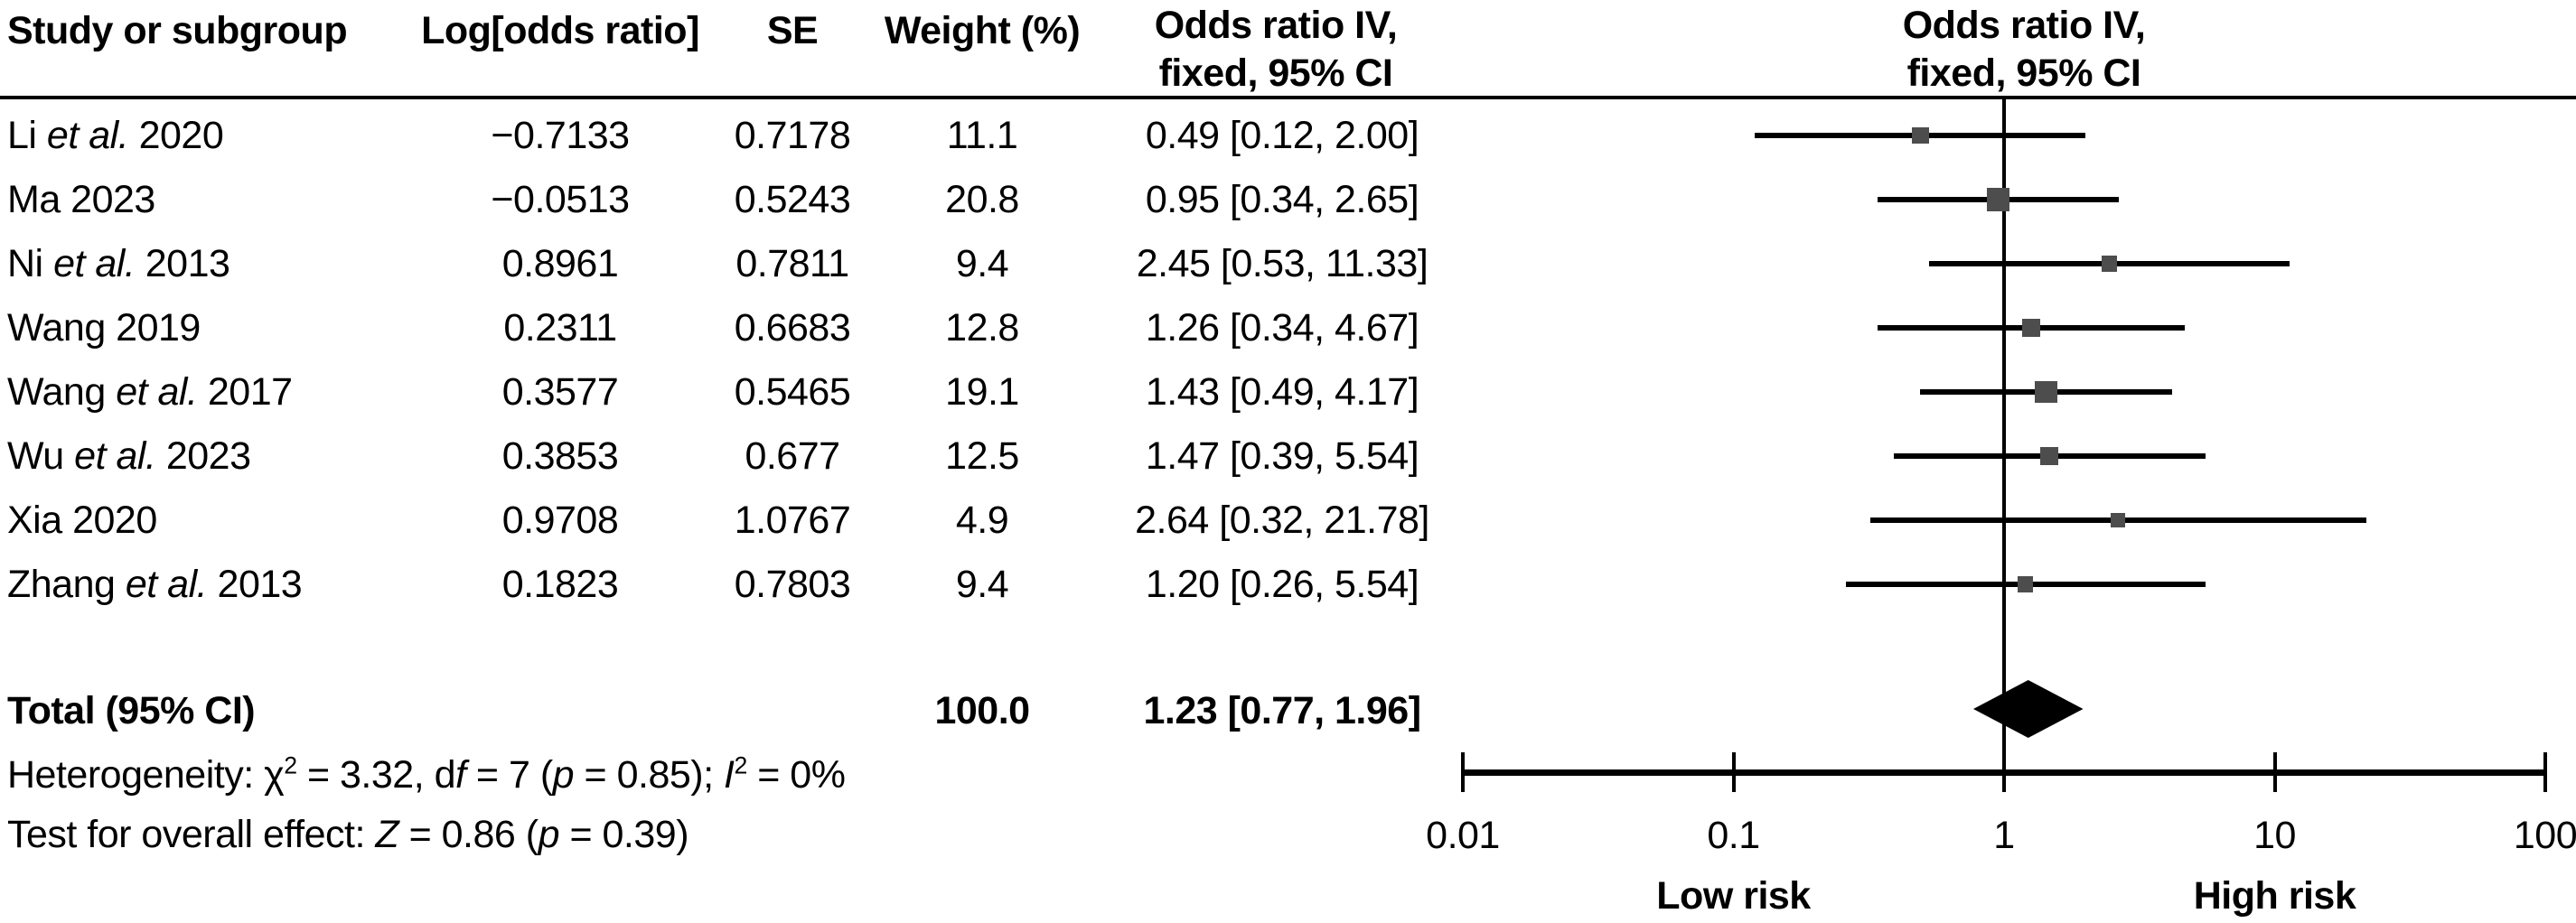  Describe the element at coordinates (792, 456) in the screenshot. I see `se-value: 0.677` at that location.